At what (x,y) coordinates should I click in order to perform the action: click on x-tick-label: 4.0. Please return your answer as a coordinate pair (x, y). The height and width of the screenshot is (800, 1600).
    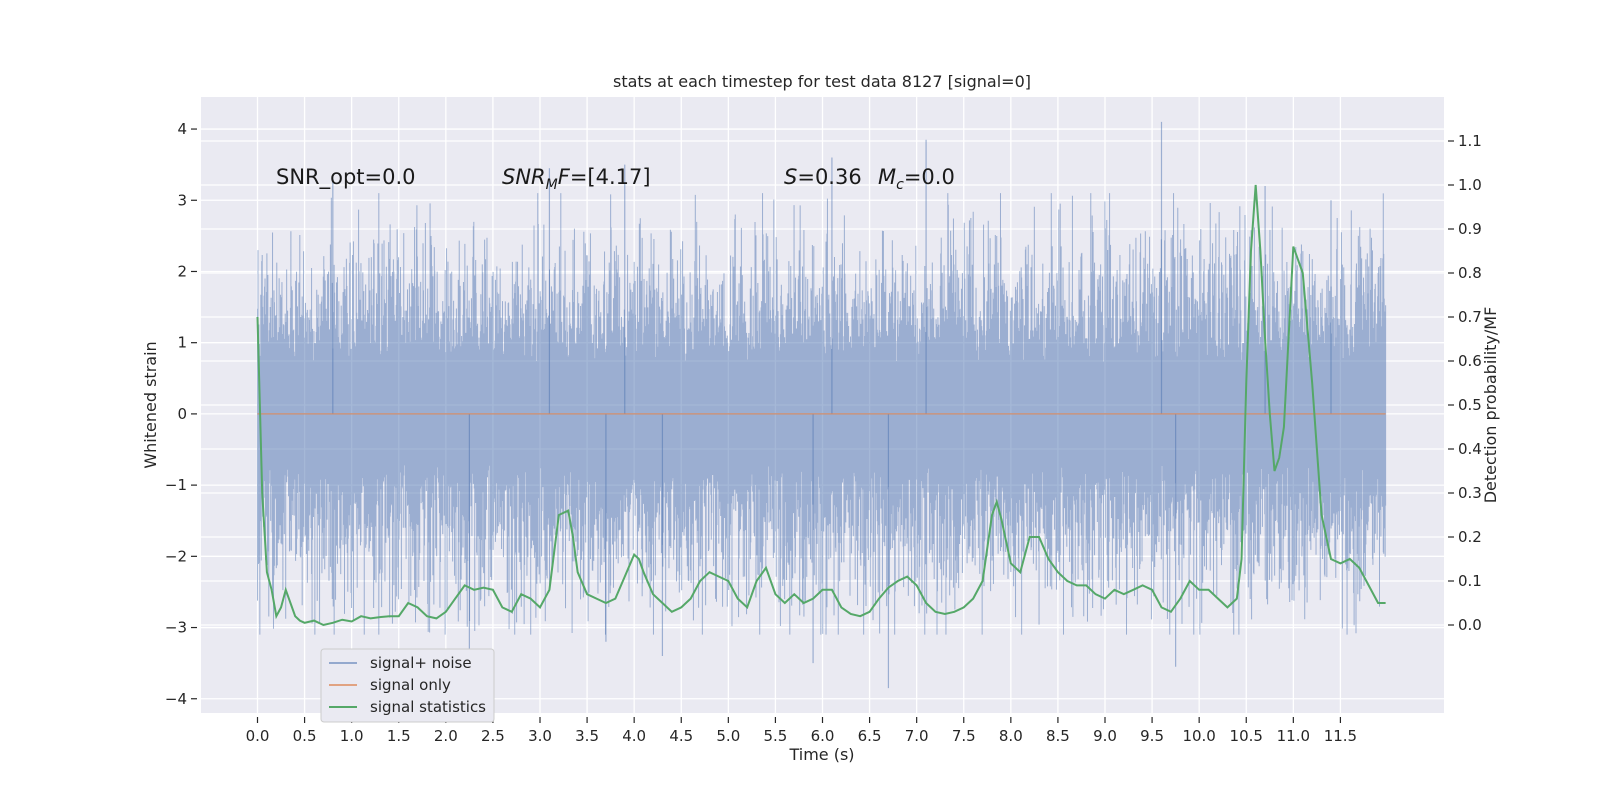
    Looking at the image, I should click on (634, 736).